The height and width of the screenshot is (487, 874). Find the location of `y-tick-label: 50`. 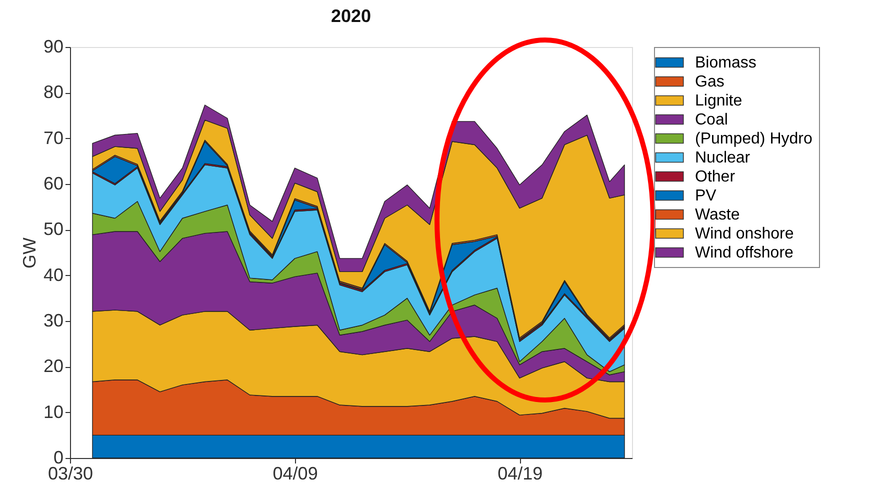

y-tick-label: 50 is located at coordinates (53, 229).